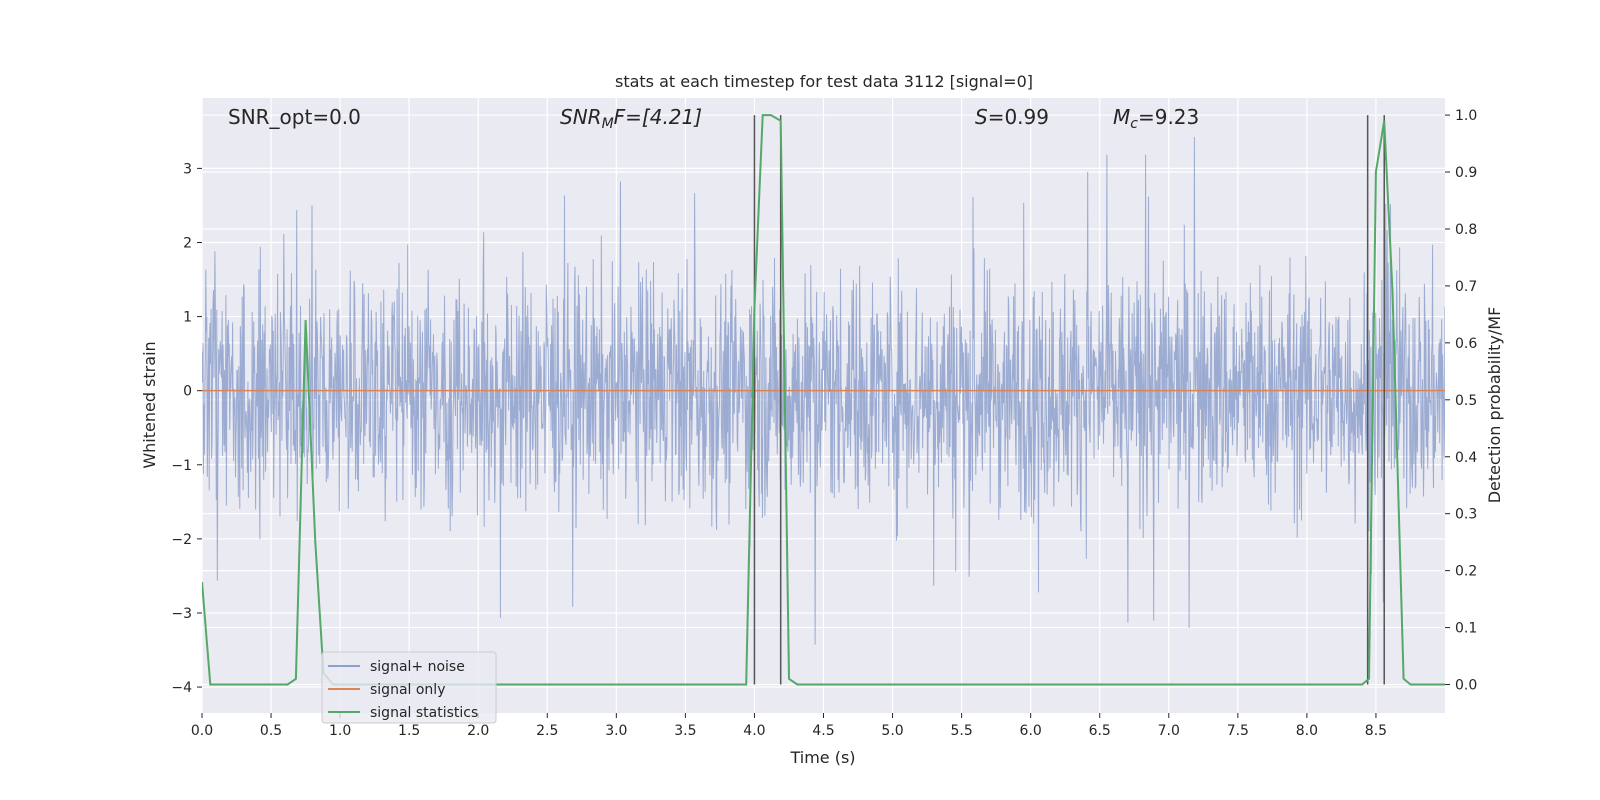  I want to click on x-tick-label: 0.0, so click(202, 731).